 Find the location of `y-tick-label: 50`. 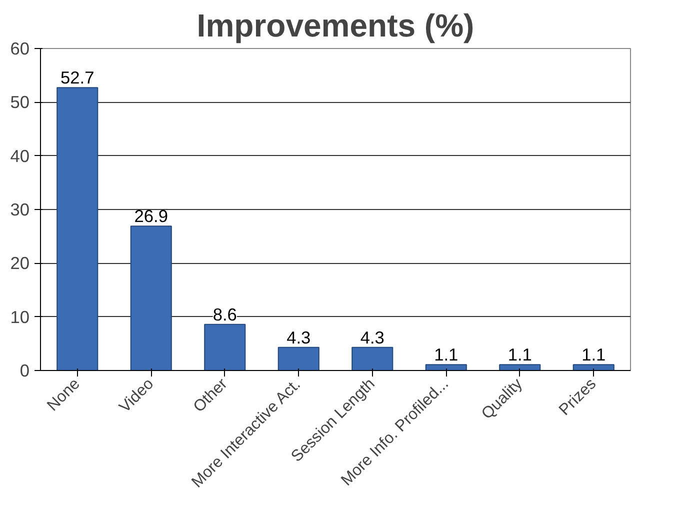

y-tick-label: 50 is located at coordinates (20, 102).